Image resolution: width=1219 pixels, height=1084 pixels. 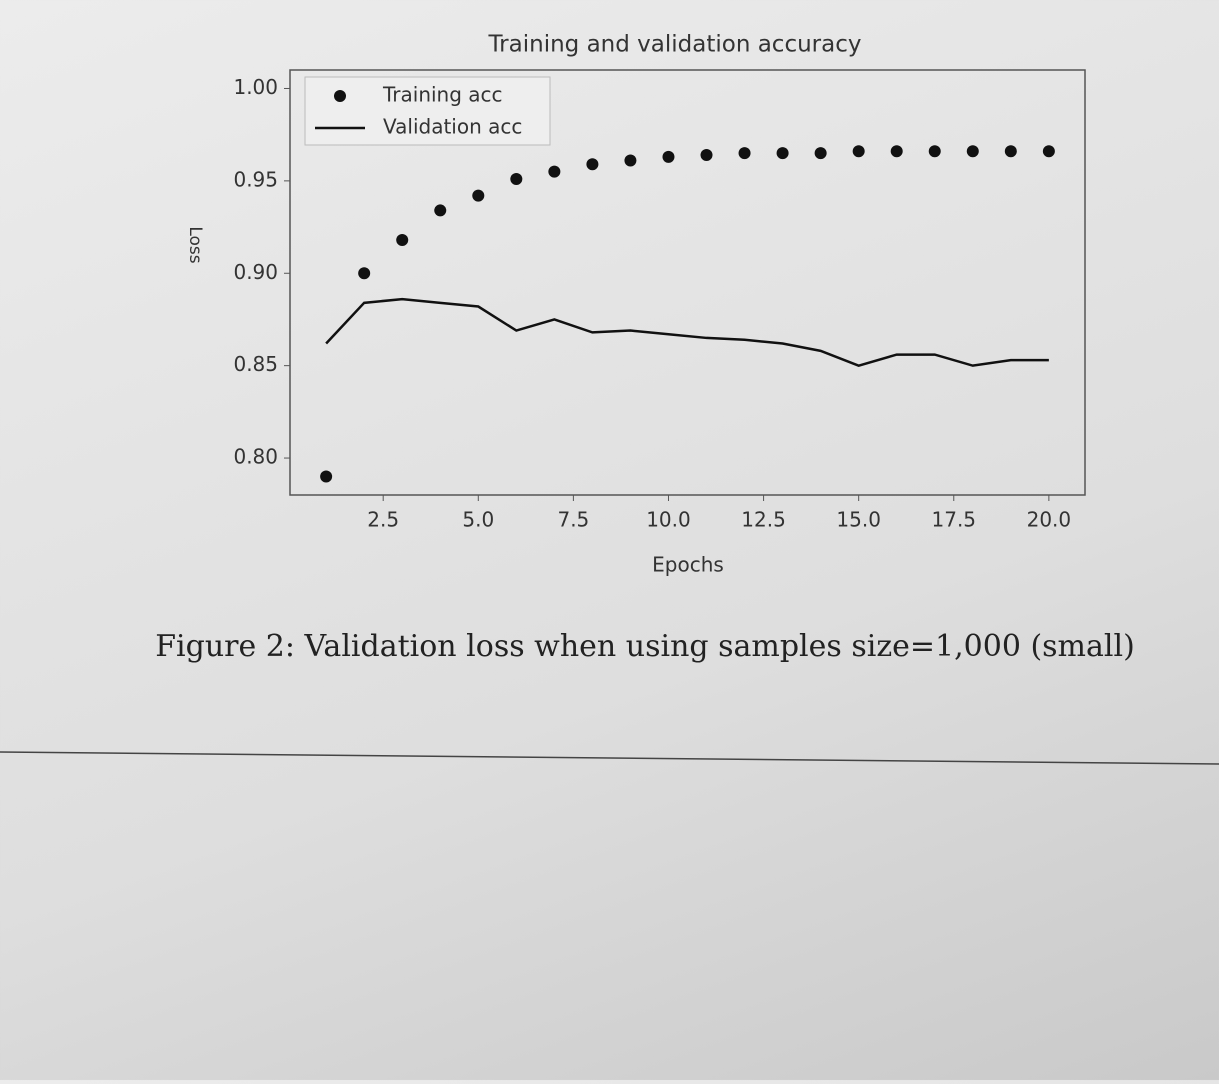 What do you see at coordinates (954, 520) in the screenshot?
I see `x-tick-label: 17.5` at bounding box center [954, 520].